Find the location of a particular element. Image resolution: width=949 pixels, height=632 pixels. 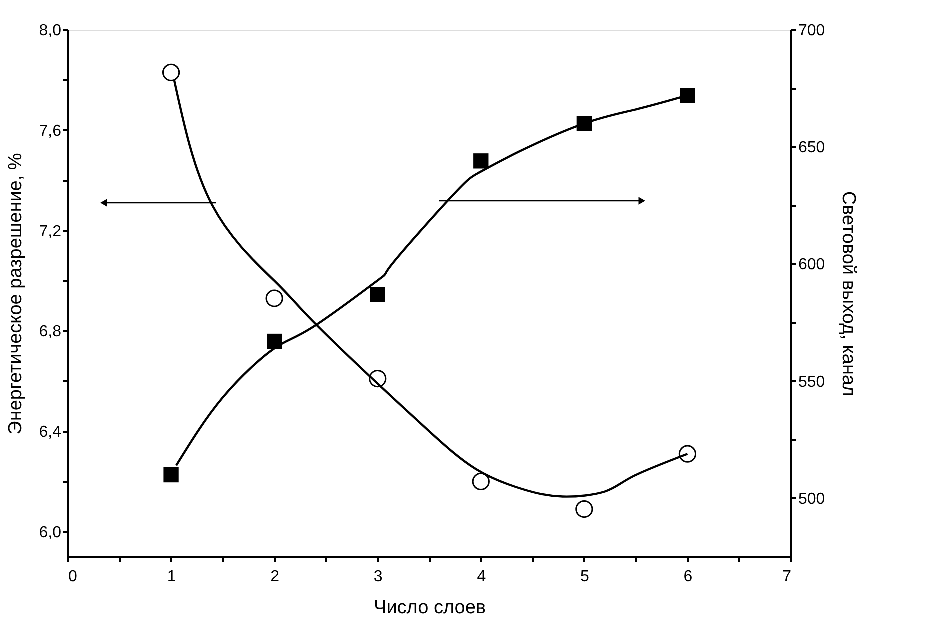

y2-tick-label: 600 is located at coordinates (812, 265).